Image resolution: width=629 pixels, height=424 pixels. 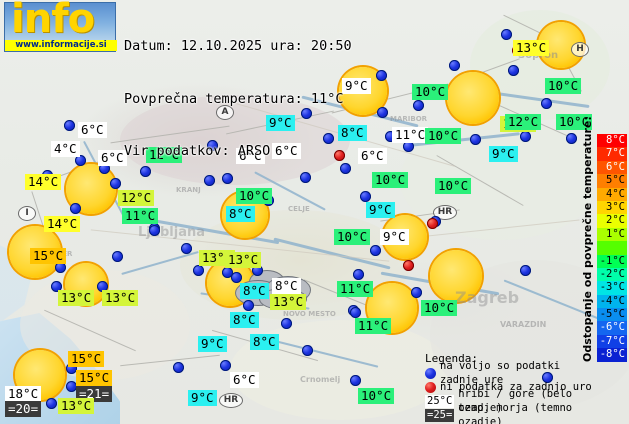 I want to click on temperature-label: 4°C, so click(x=65, y=149).